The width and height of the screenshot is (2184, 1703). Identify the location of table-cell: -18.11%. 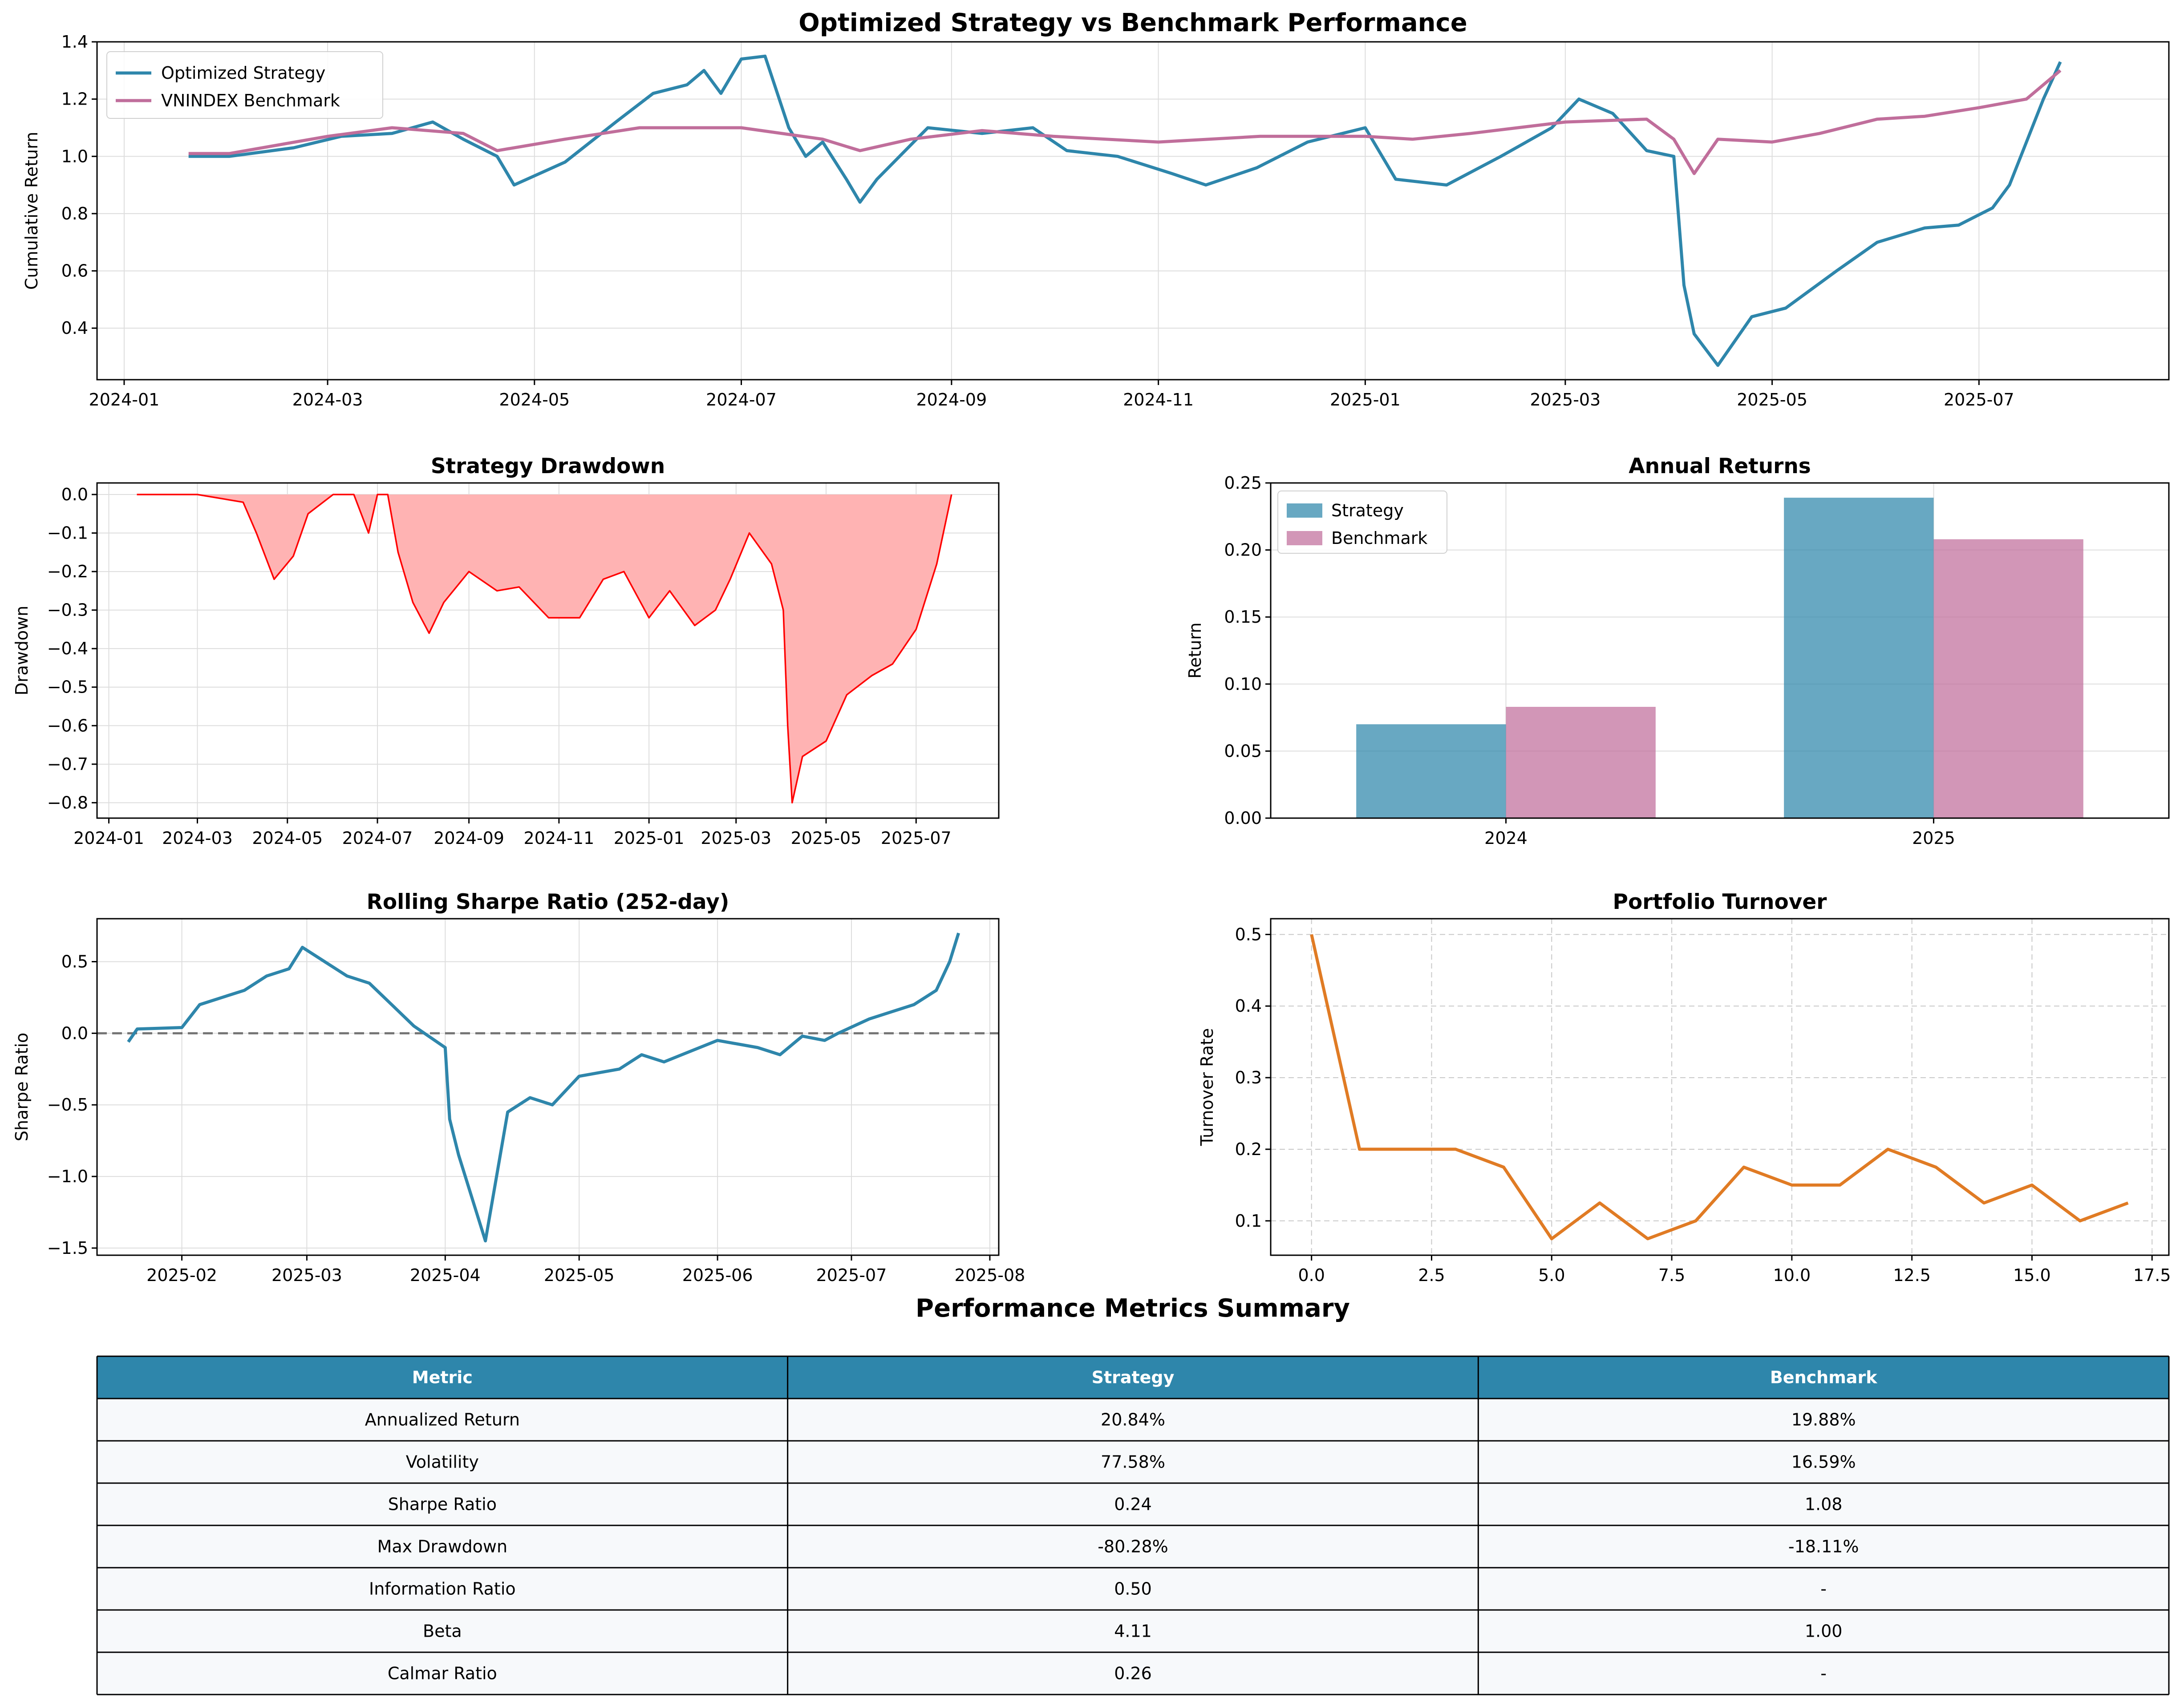
(1824, 1547).